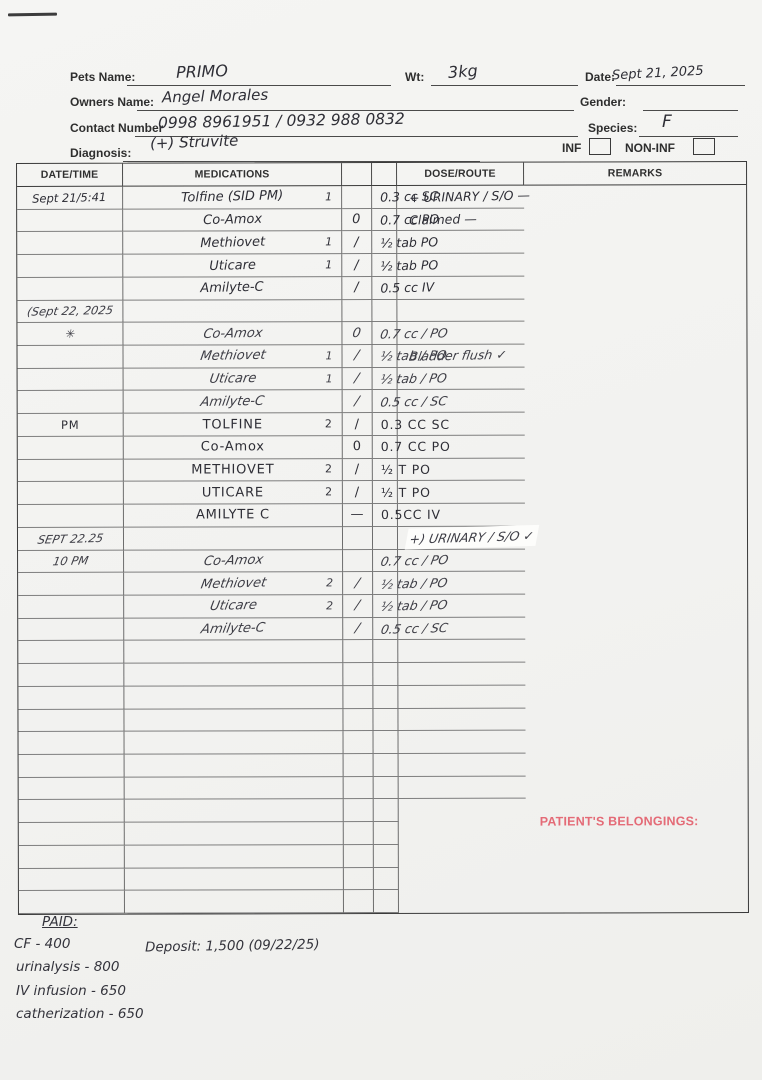 The height and width of the screenshot is (1080, 762). Describe the element at coordinates (259, 85) in the screenshot. I see `pets-name-line` at that location.